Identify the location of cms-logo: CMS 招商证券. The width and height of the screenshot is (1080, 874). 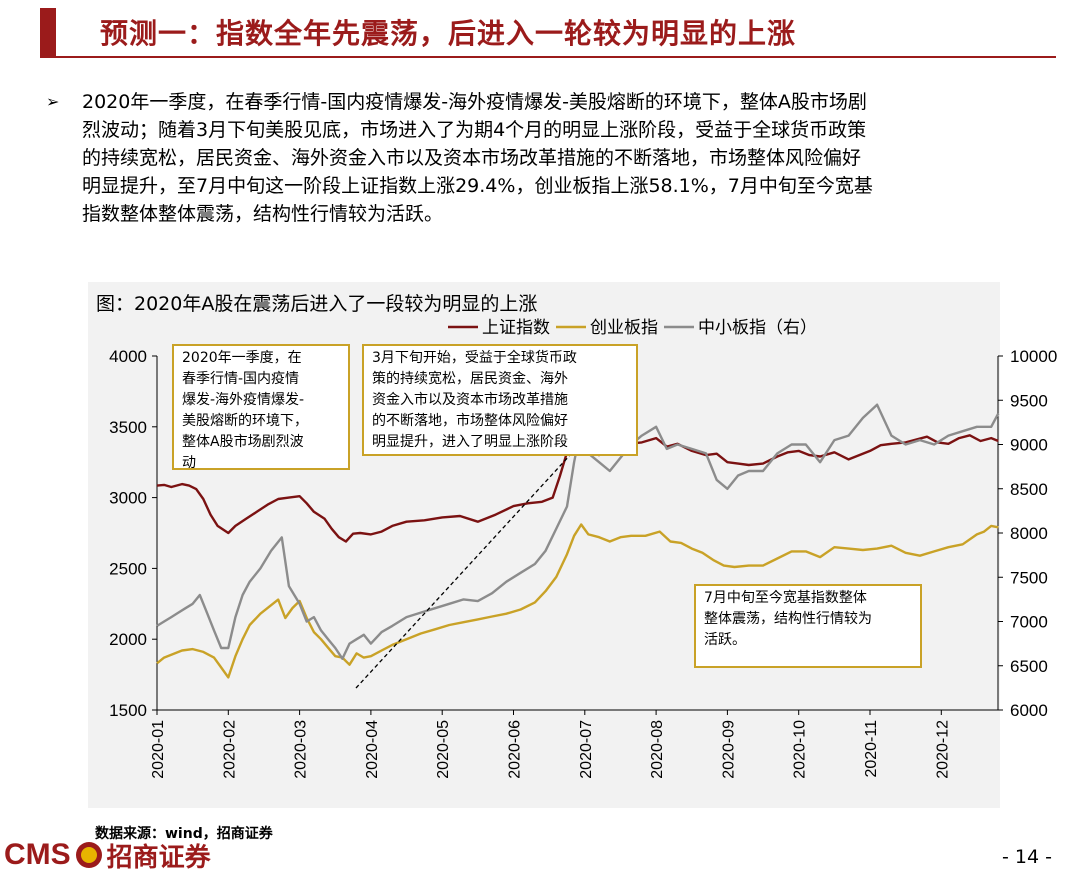
(107, 855).